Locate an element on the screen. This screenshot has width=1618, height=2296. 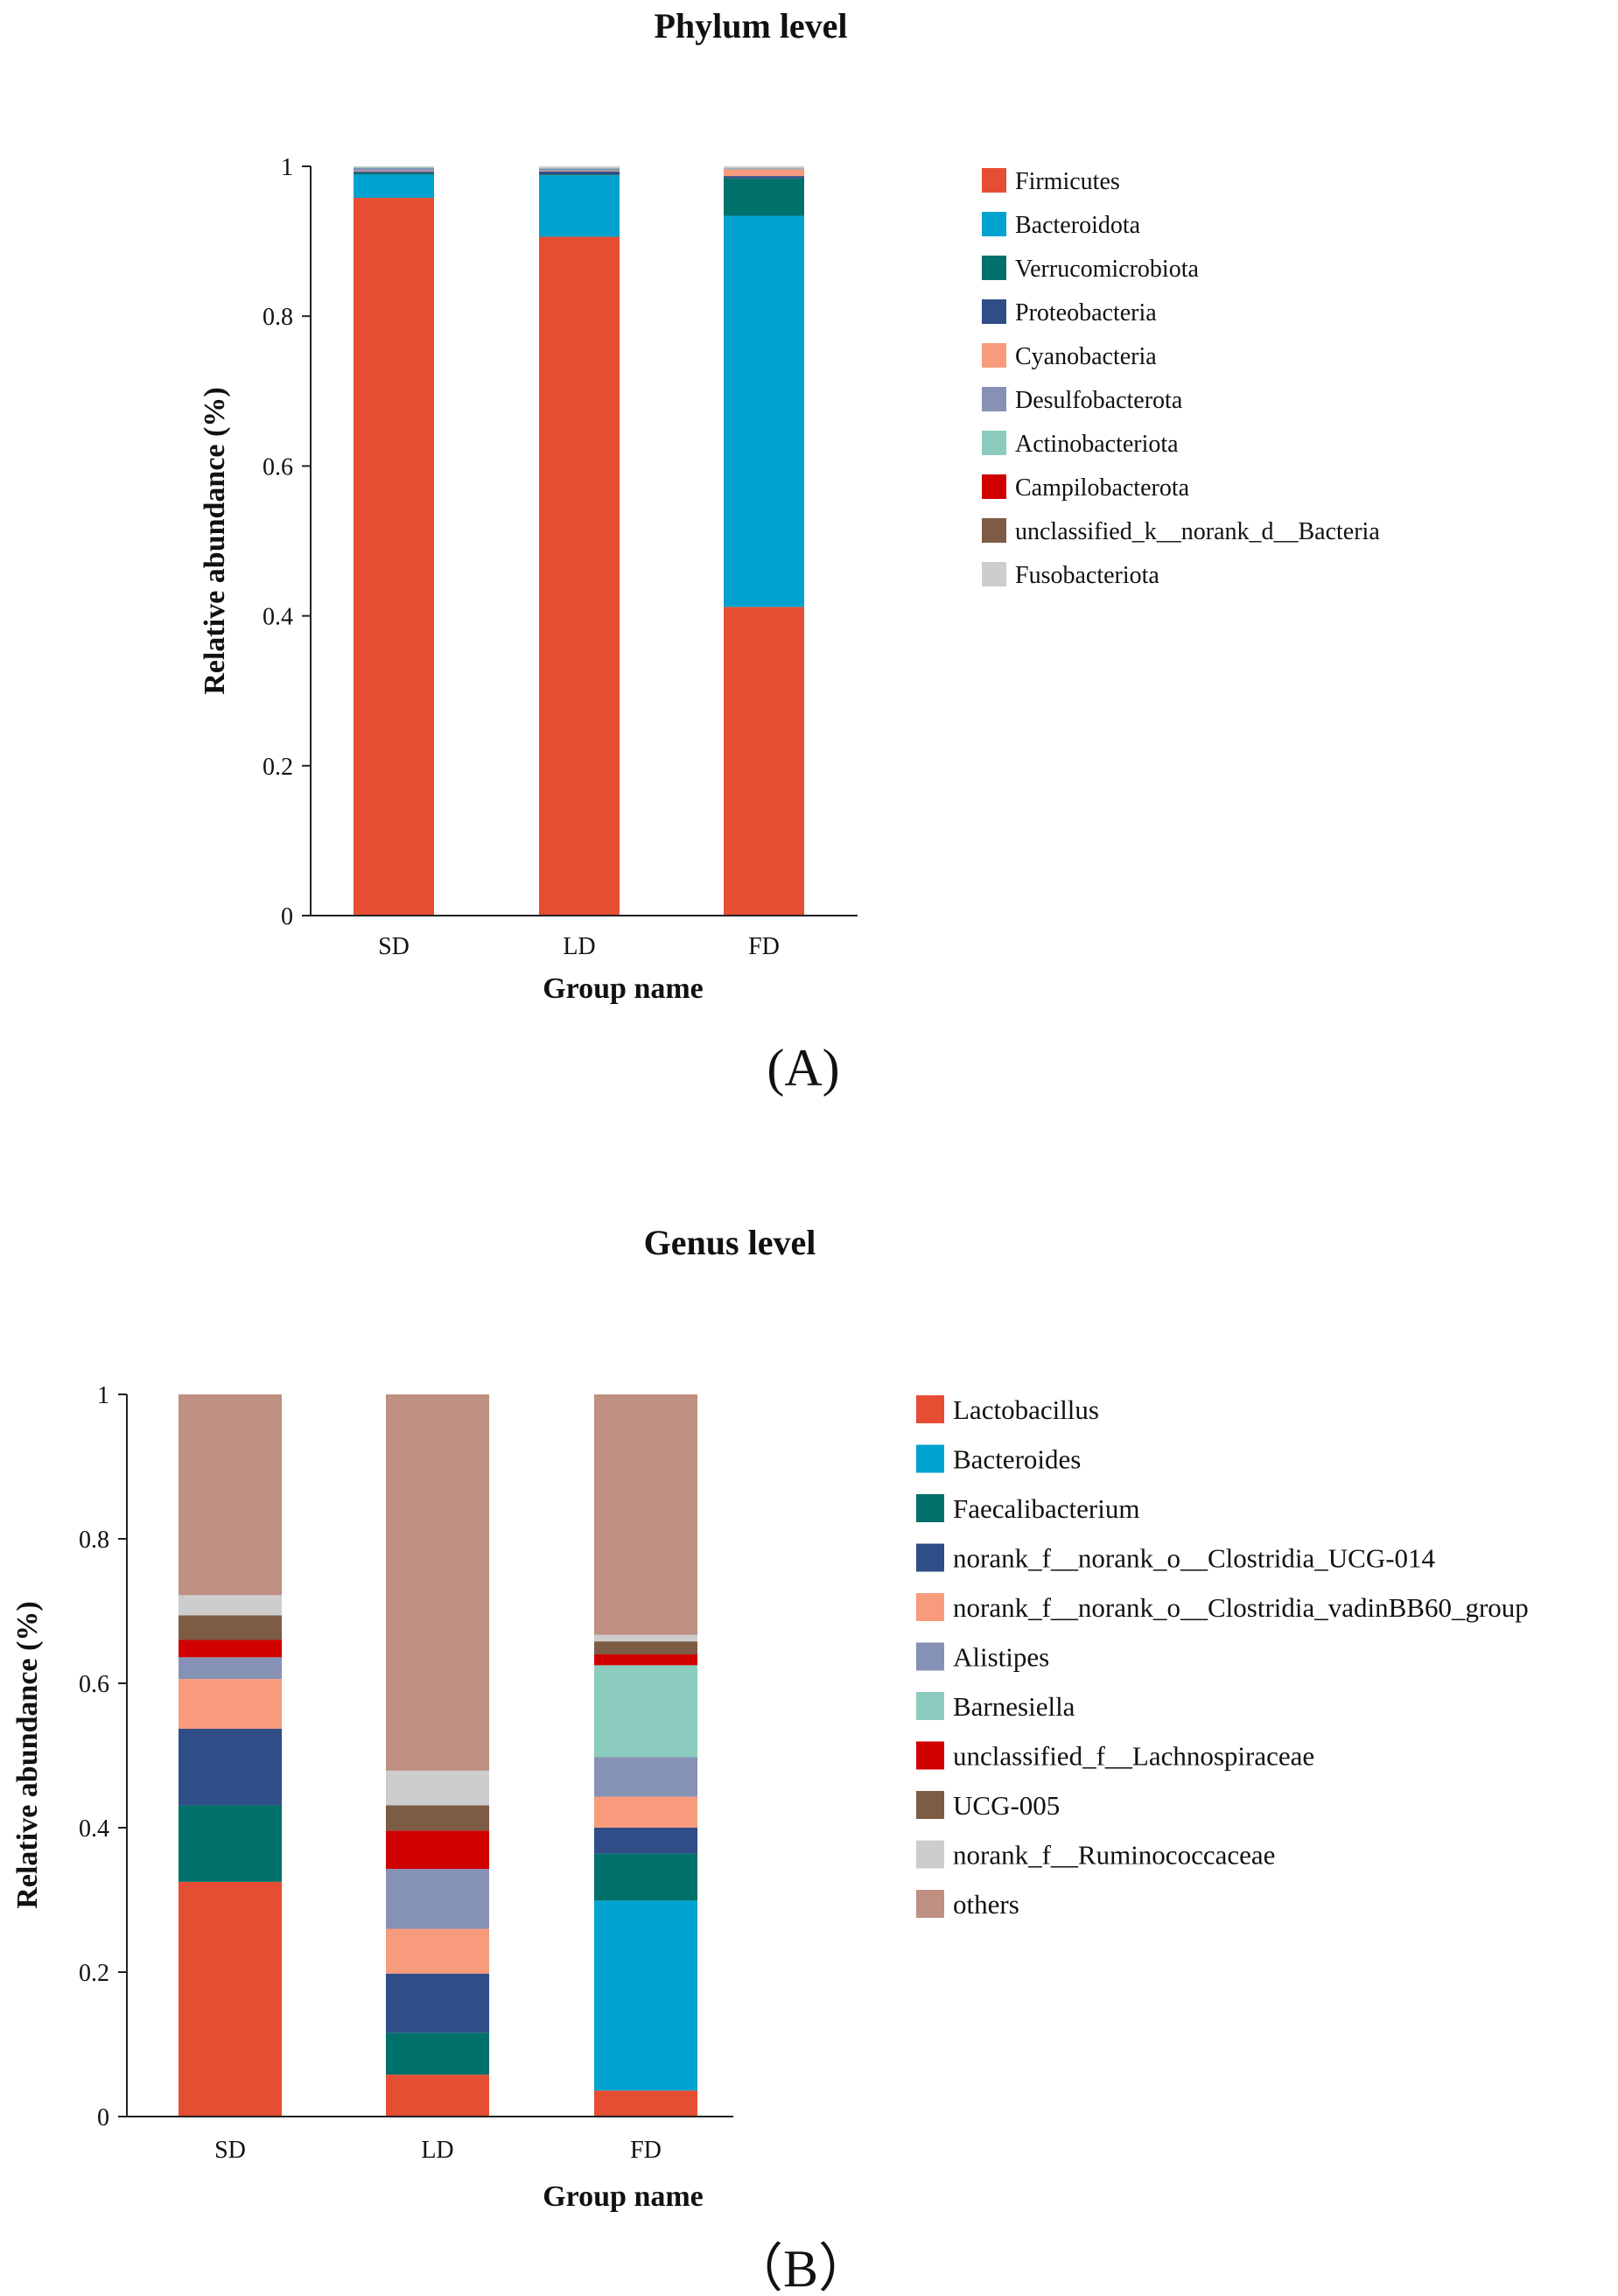
phylum-bar-fd-cyanobacteria is located at coordinates (764, 173).